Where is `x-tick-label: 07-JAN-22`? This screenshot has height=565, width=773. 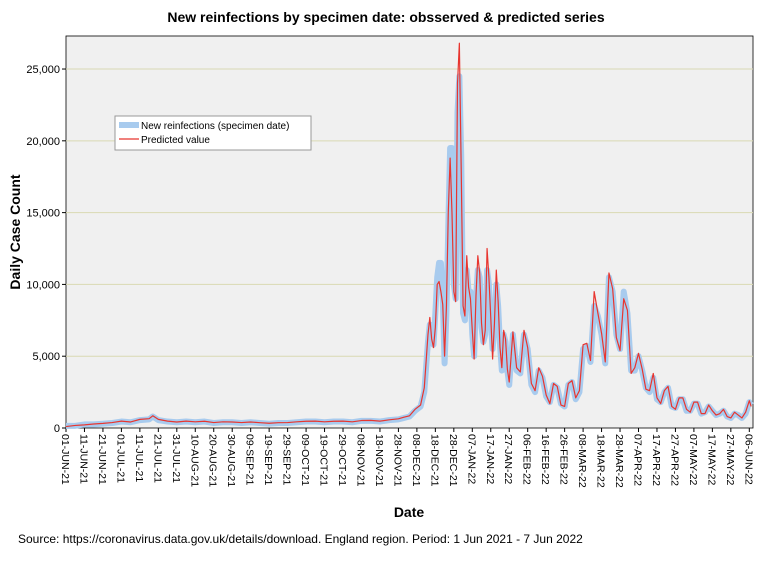 x-tick-label: 07-JAN-22 is located at coordinates (471, 459).